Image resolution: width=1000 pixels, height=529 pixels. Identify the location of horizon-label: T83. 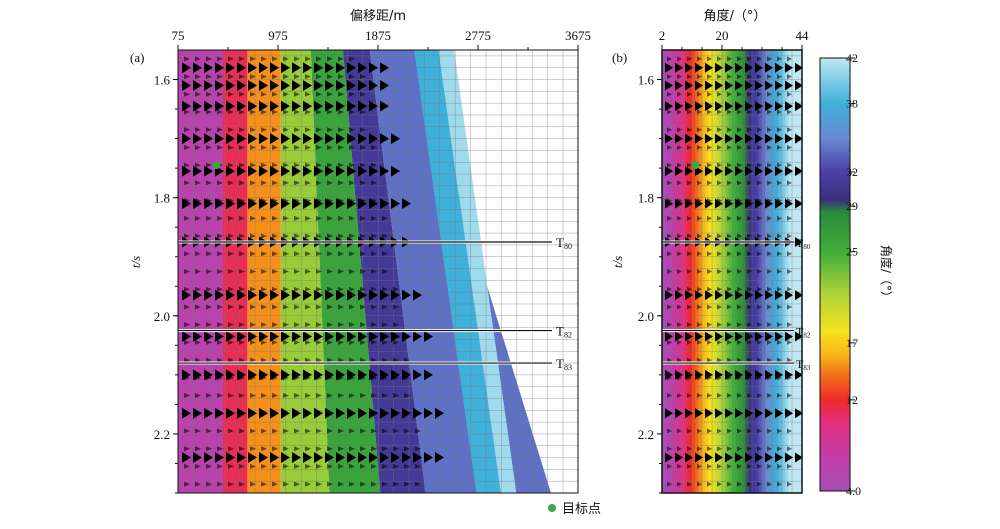
(803, 364).